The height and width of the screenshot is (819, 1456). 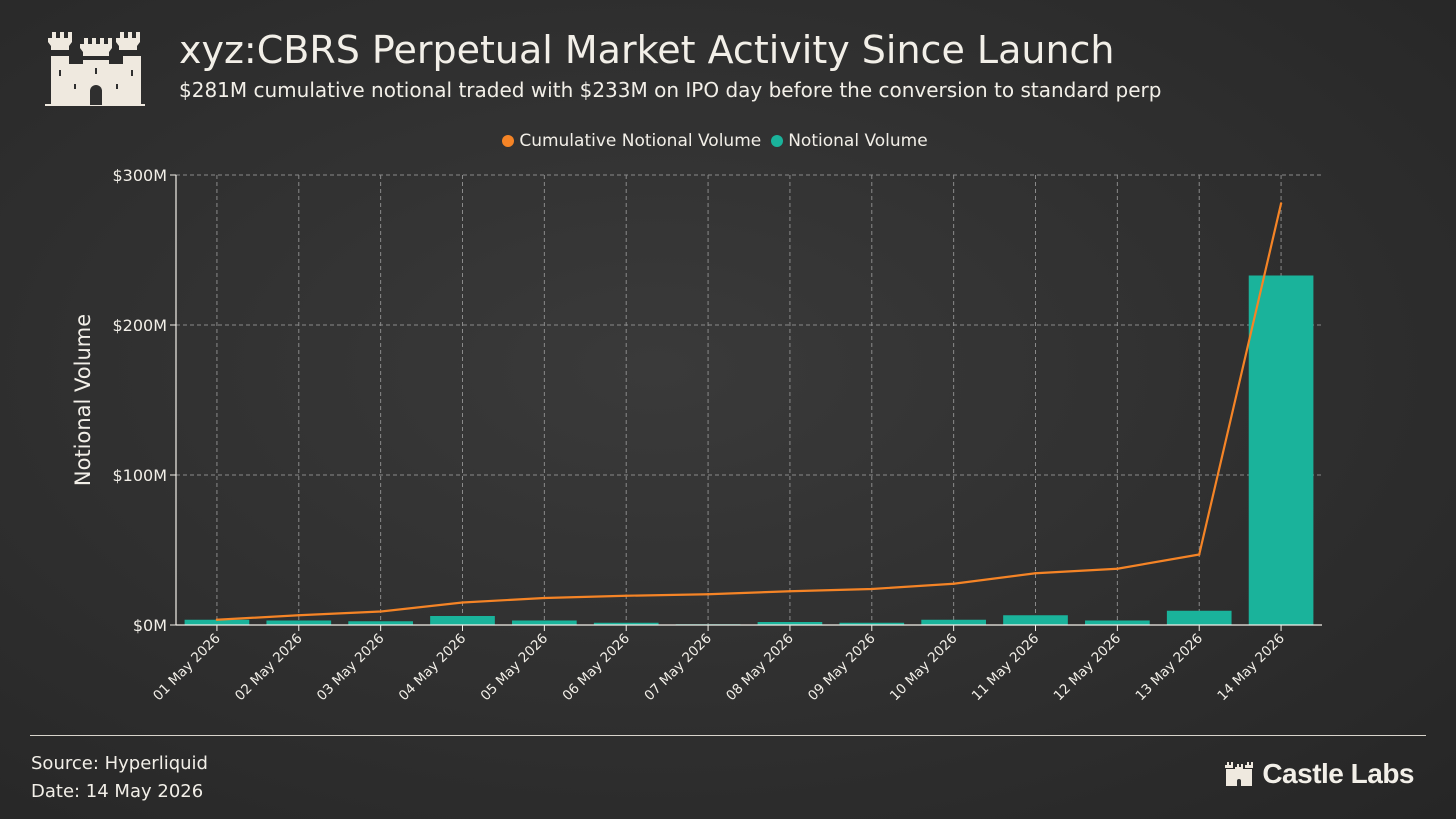 I want to click on x-tick-label: 03 May 2026, so click(x=351, y=668).